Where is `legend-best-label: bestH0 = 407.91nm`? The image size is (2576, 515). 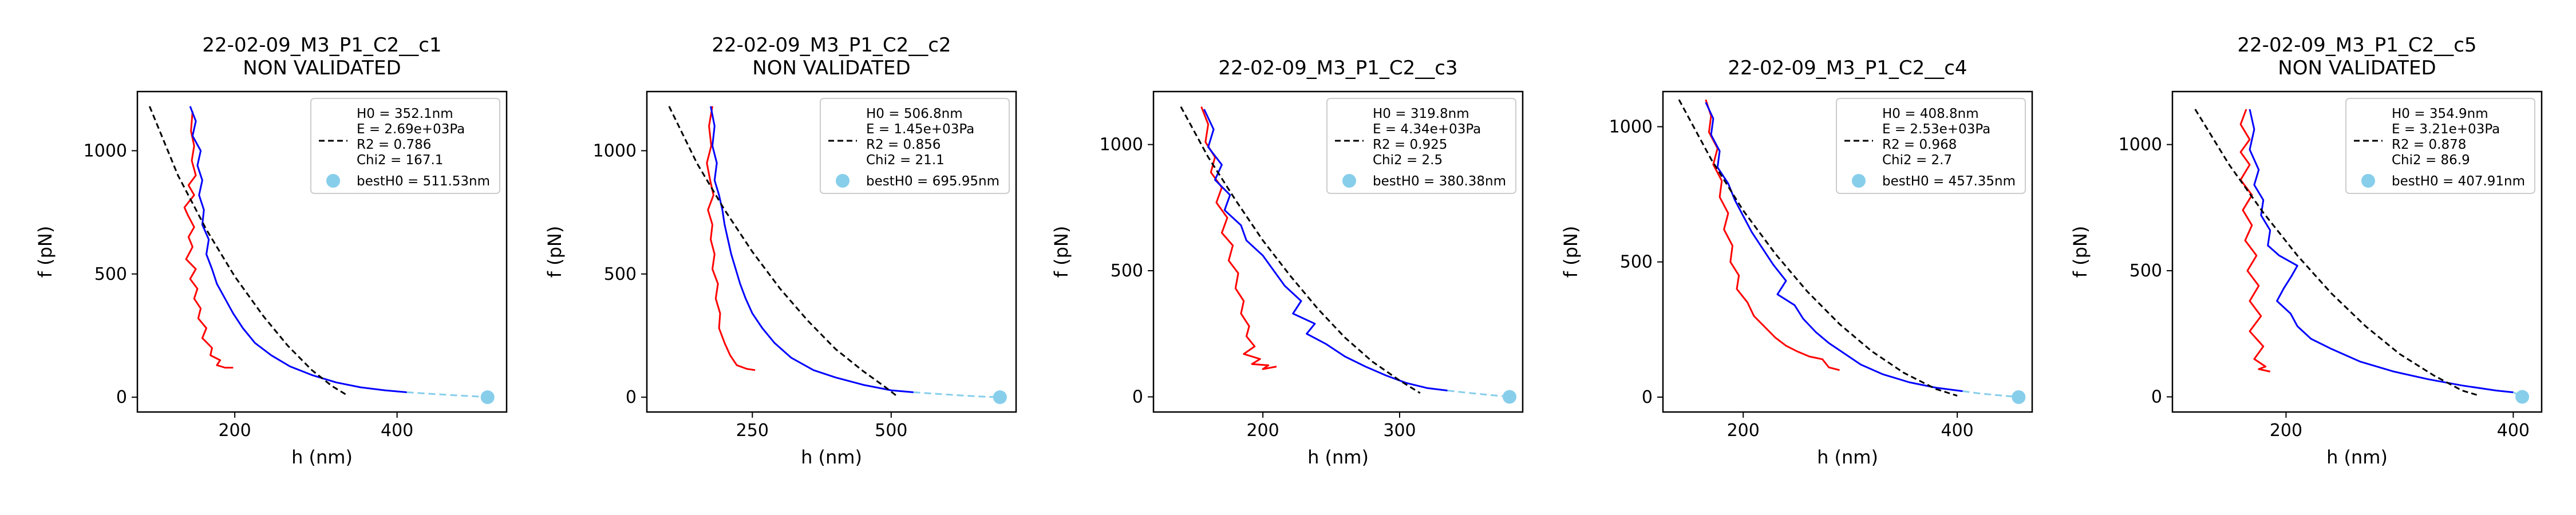 legend-best-label: bestH0 = 407.91nm is located at coordinates (2458, 181).